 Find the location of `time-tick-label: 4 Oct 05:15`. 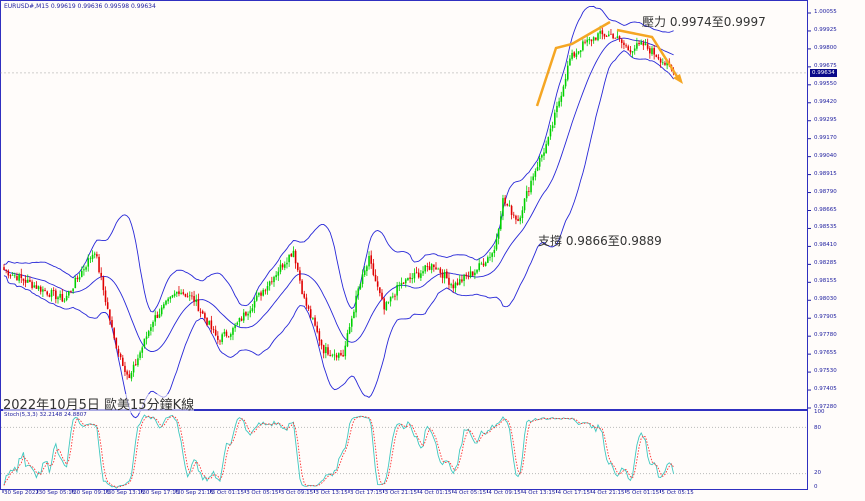

time-tick-label: 4 Oct 05:15 is located at coordinates (470, 493).